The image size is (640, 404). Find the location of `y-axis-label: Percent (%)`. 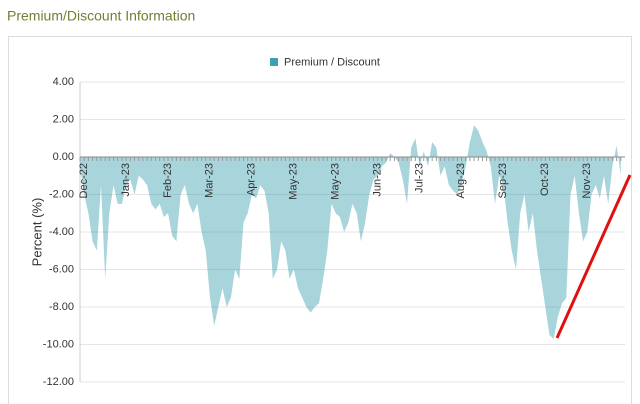

y-axis-label: Percent (%) is located at coordinates (36, 232).